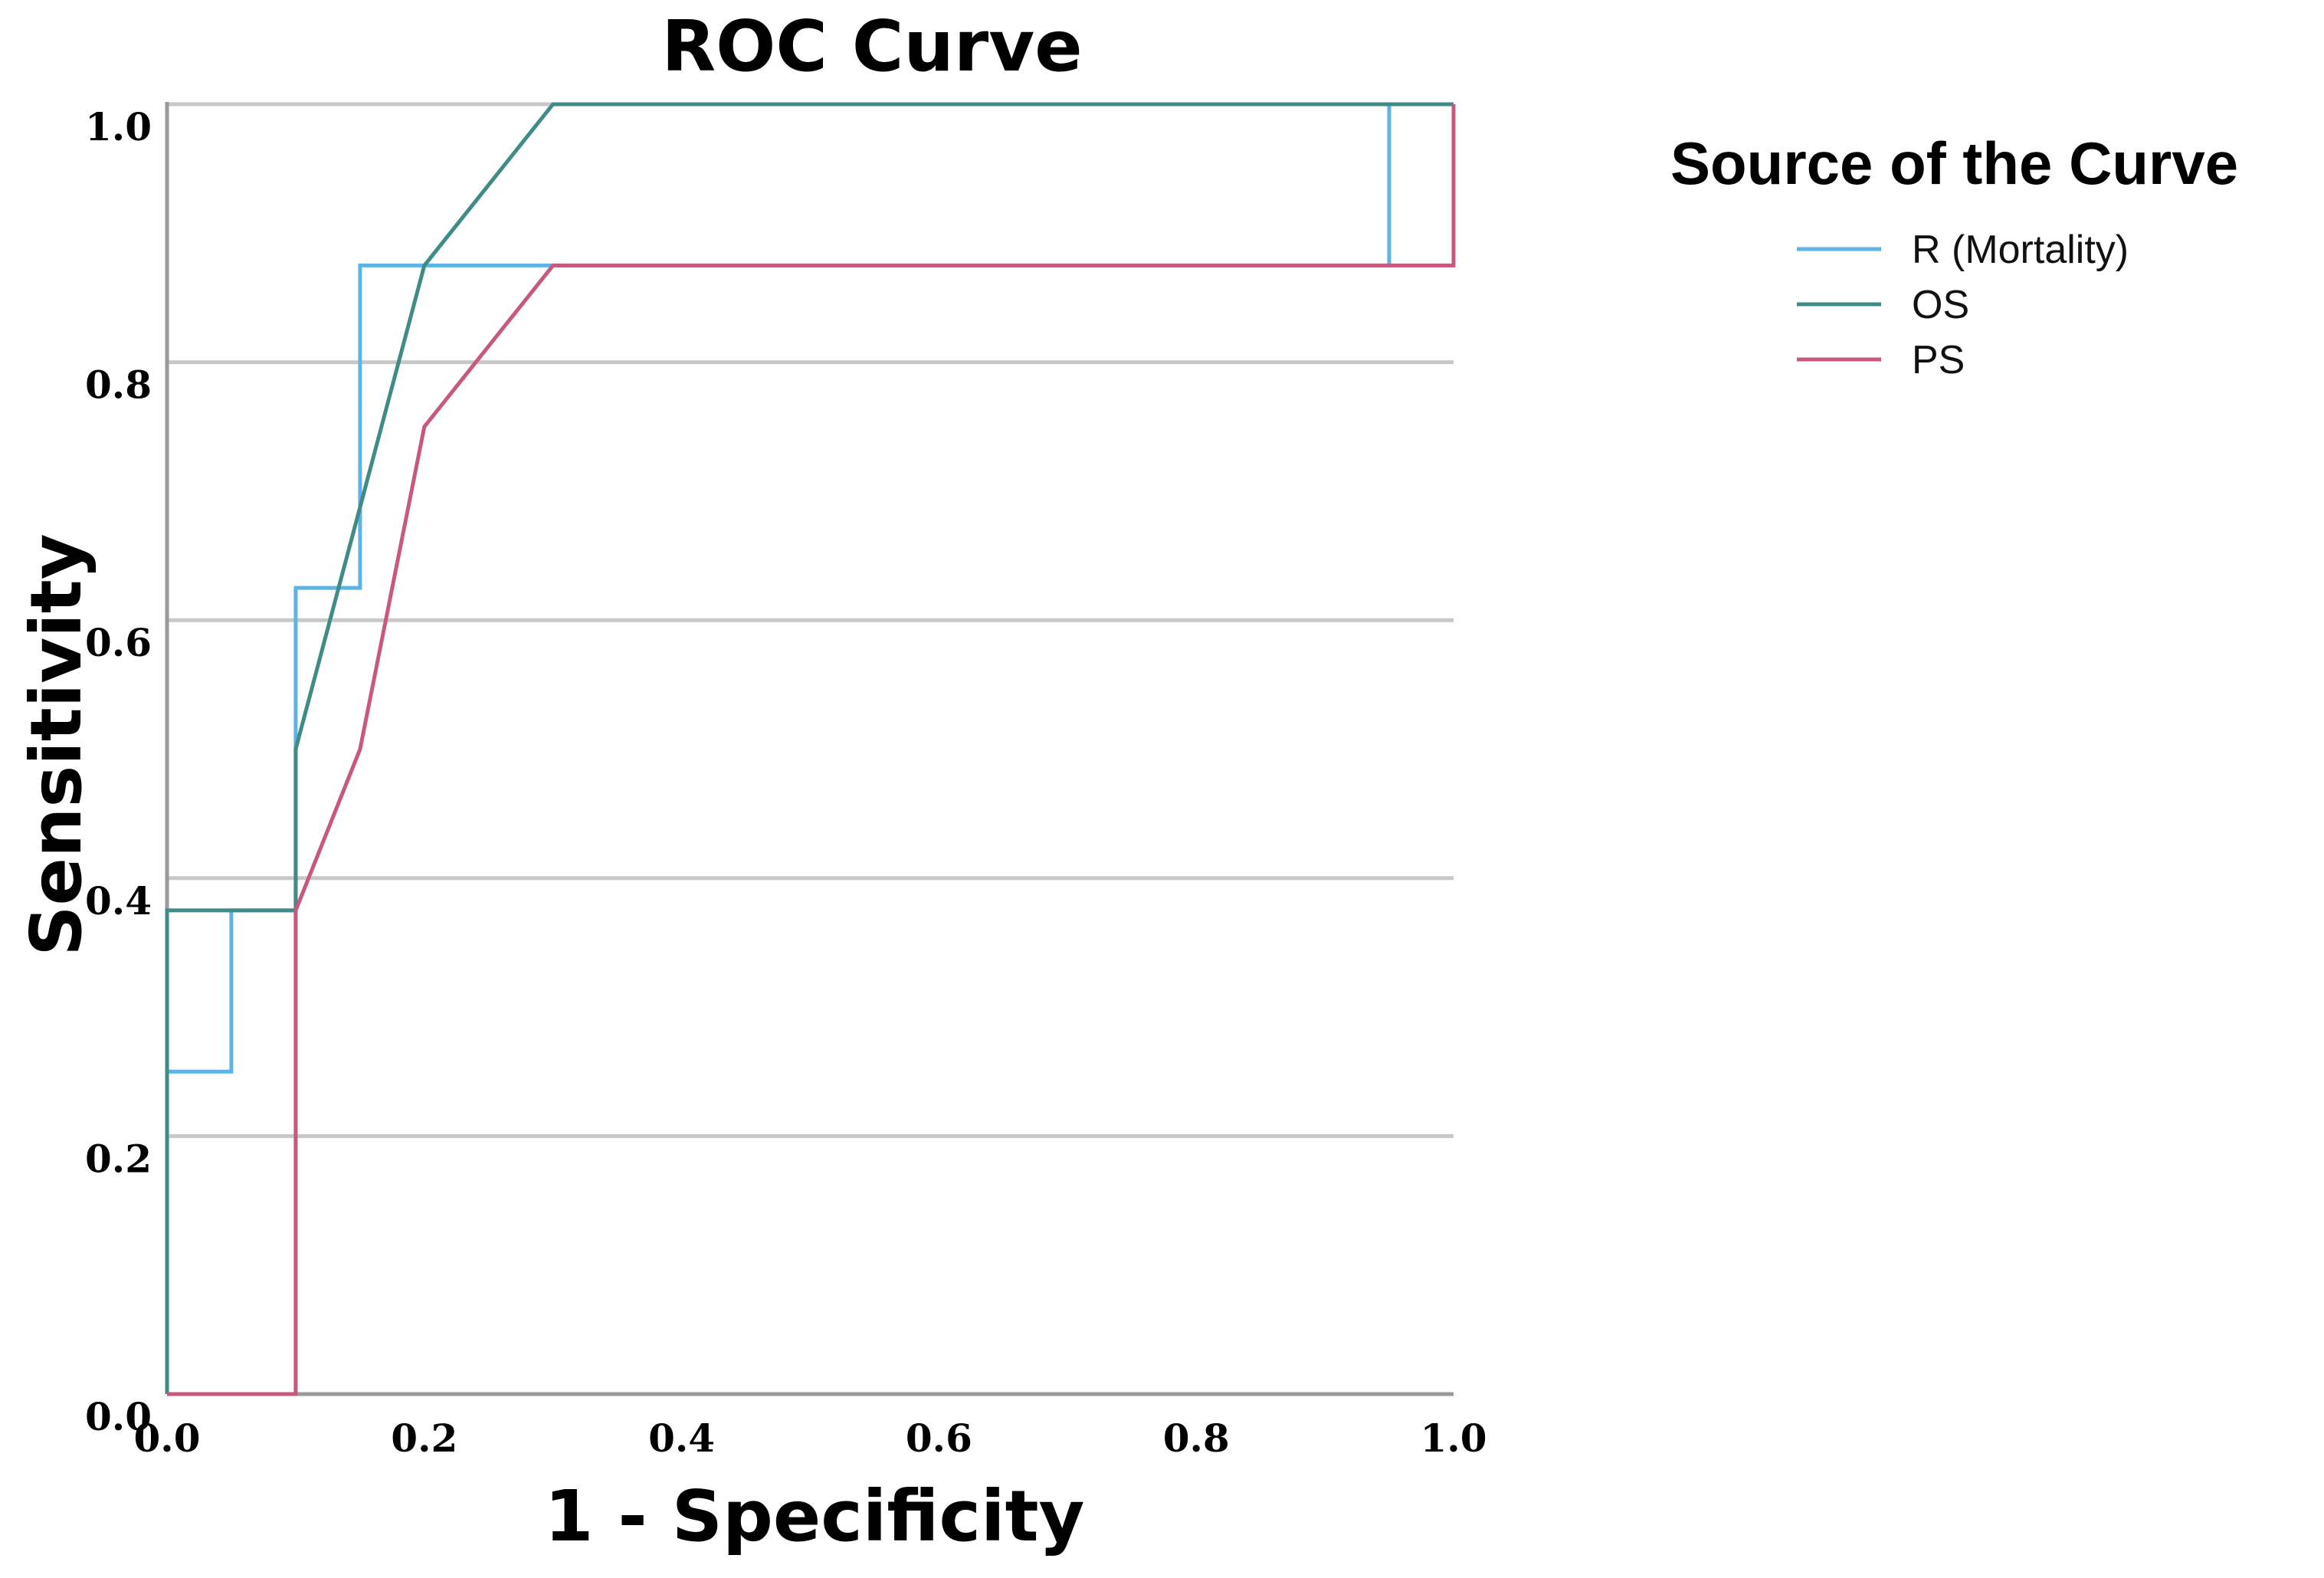 This screenshot has height=1578, width=2324. I want to click on legend-label: OS, so click(1940, 305).